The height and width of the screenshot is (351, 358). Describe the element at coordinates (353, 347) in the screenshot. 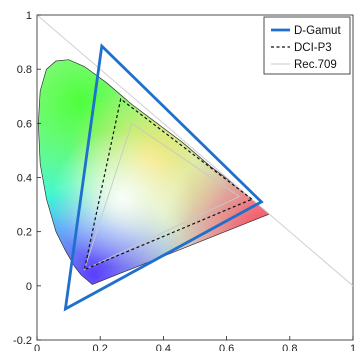

I see `x-tick-label: 1` at that location.